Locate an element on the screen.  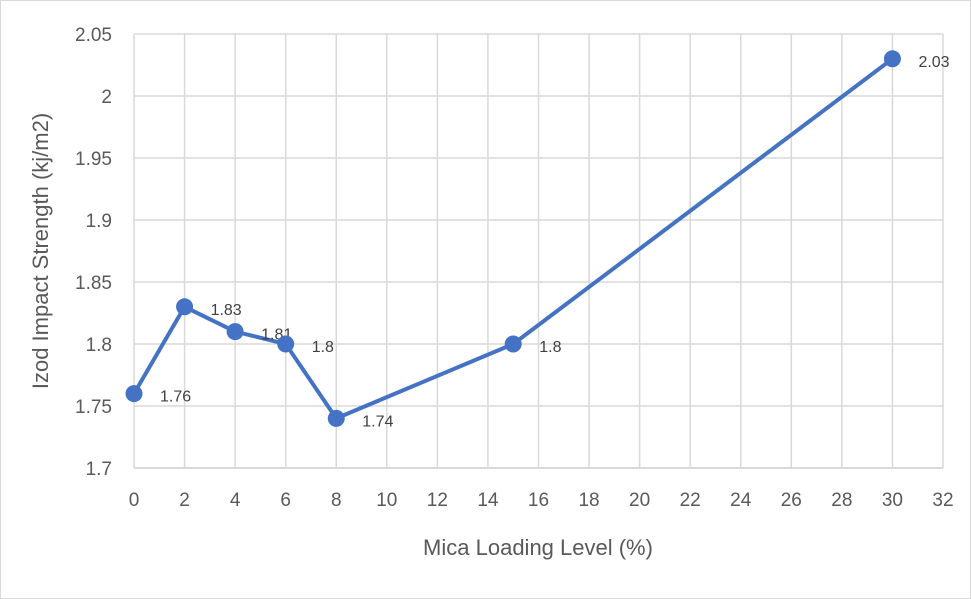
x-tick-label: 30 is located at coordinates (892, 500).